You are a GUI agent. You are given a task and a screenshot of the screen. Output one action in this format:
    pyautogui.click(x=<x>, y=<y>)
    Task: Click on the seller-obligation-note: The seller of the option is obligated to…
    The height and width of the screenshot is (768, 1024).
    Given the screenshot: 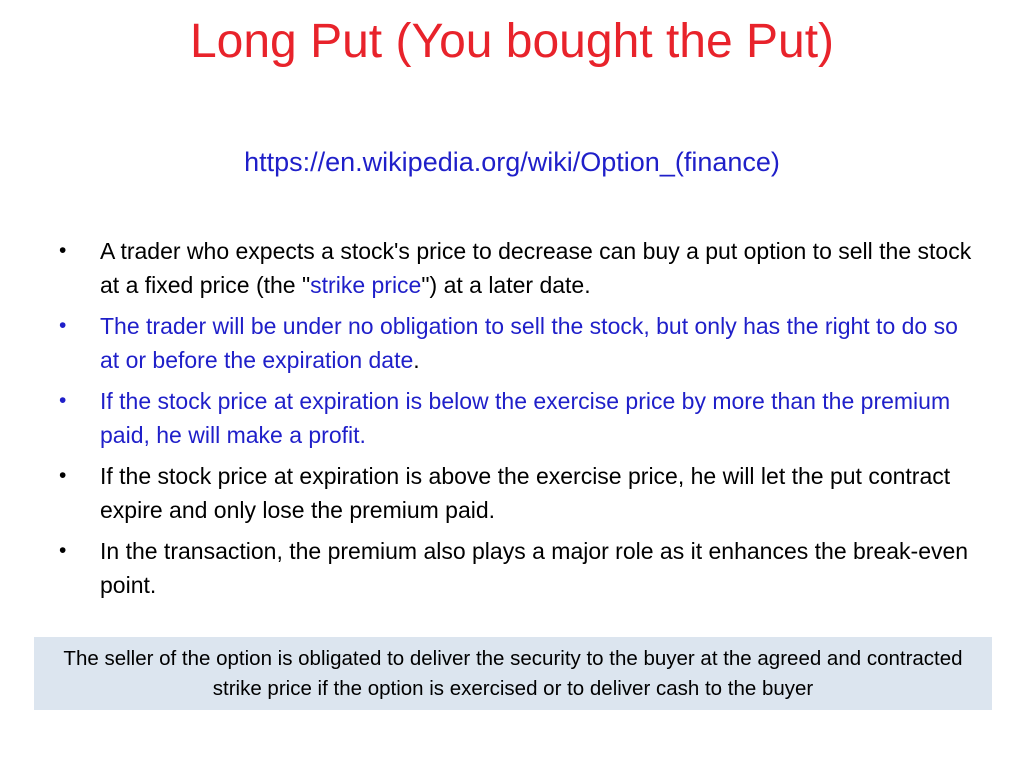 What is the action you would take?
    pyautogui.click(x=513, y=673)
    